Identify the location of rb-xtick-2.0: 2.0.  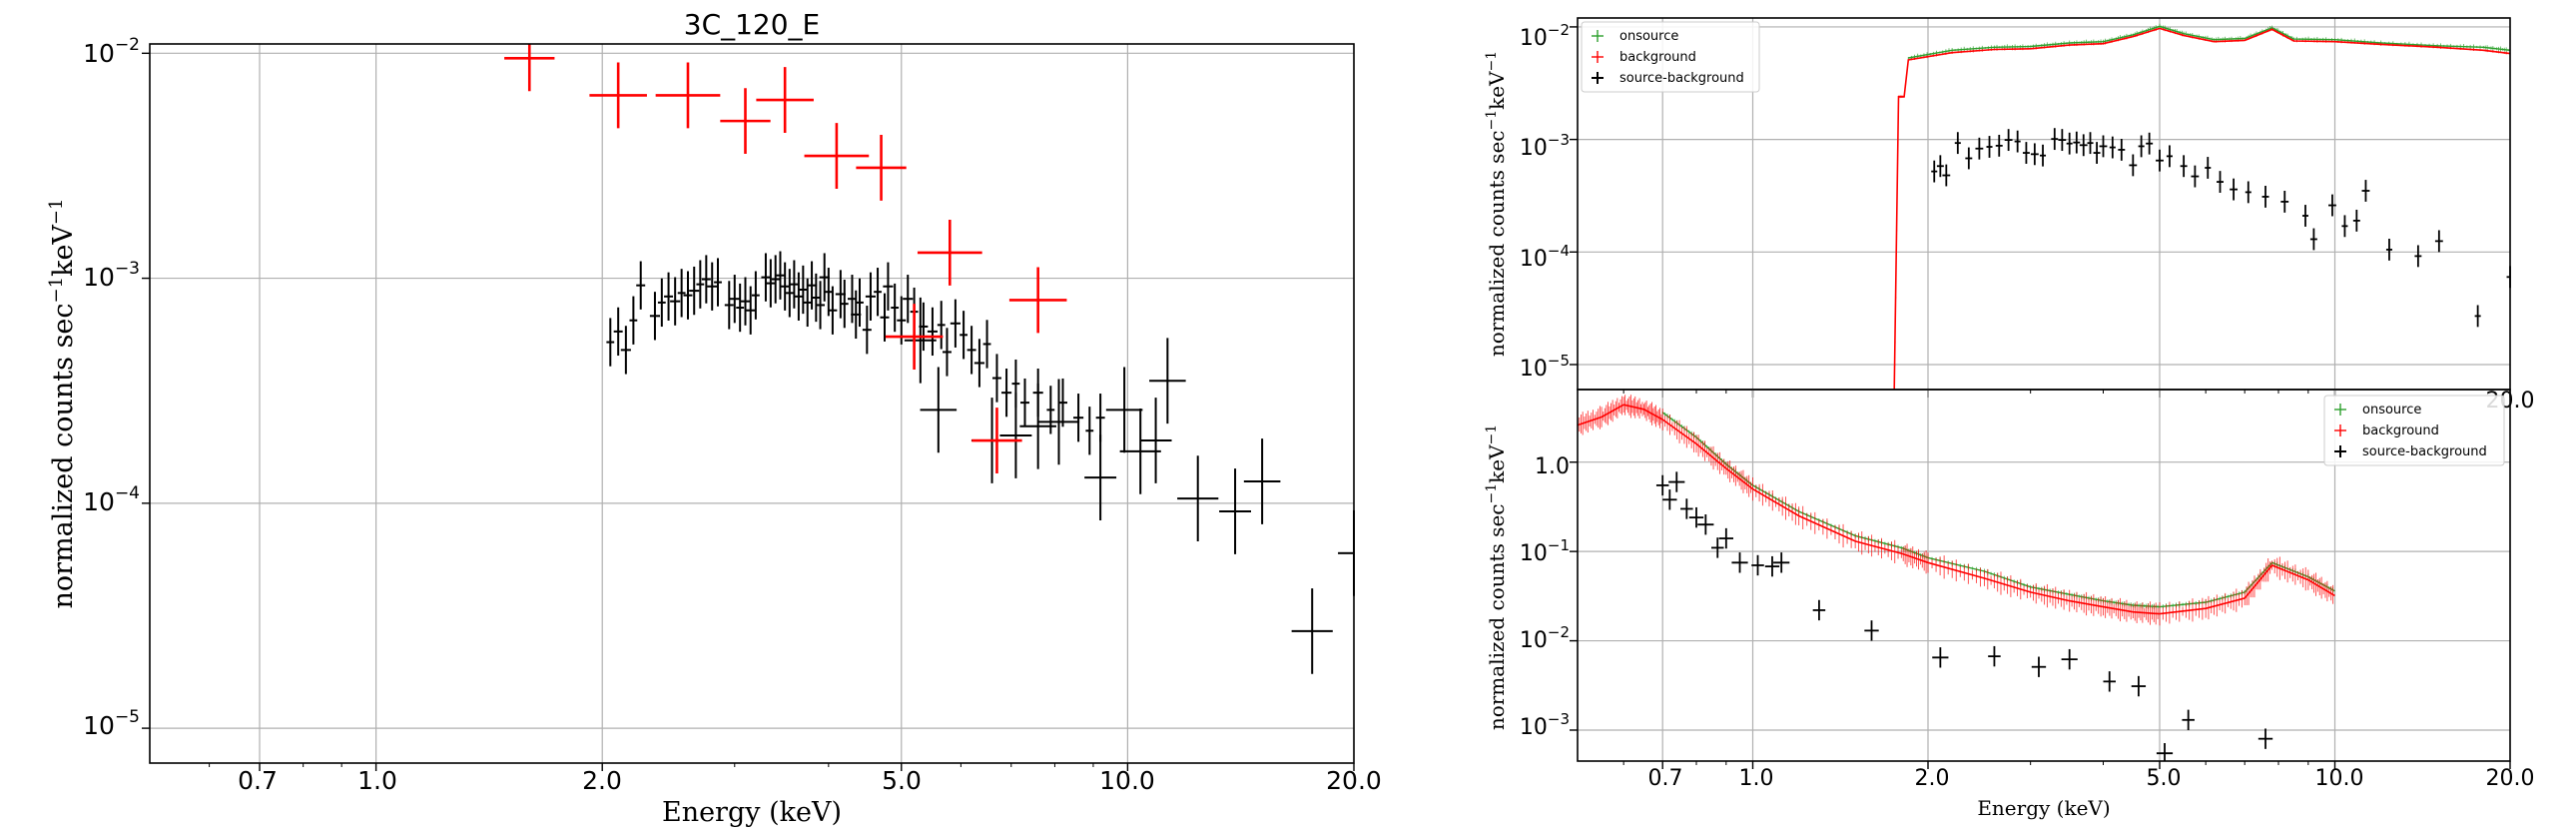
(1932, 778).